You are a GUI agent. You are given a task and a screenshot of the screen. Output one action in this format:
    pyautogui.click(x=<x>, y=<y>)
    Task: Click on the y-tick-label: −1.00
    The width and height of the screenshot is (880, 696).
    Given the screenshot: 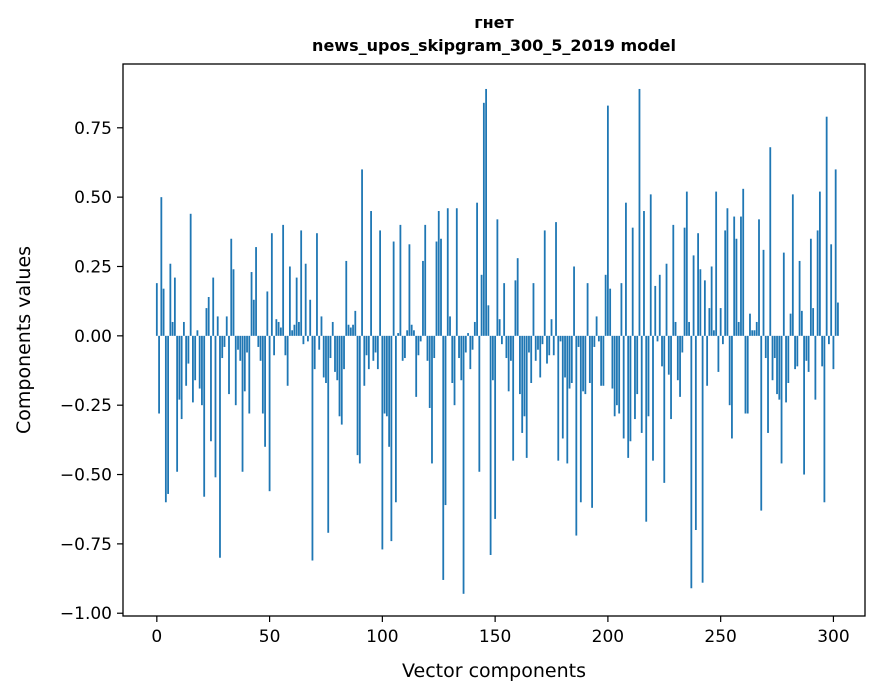 What is the action you would take?
    pyautogui.click(x=86, y=614)
    